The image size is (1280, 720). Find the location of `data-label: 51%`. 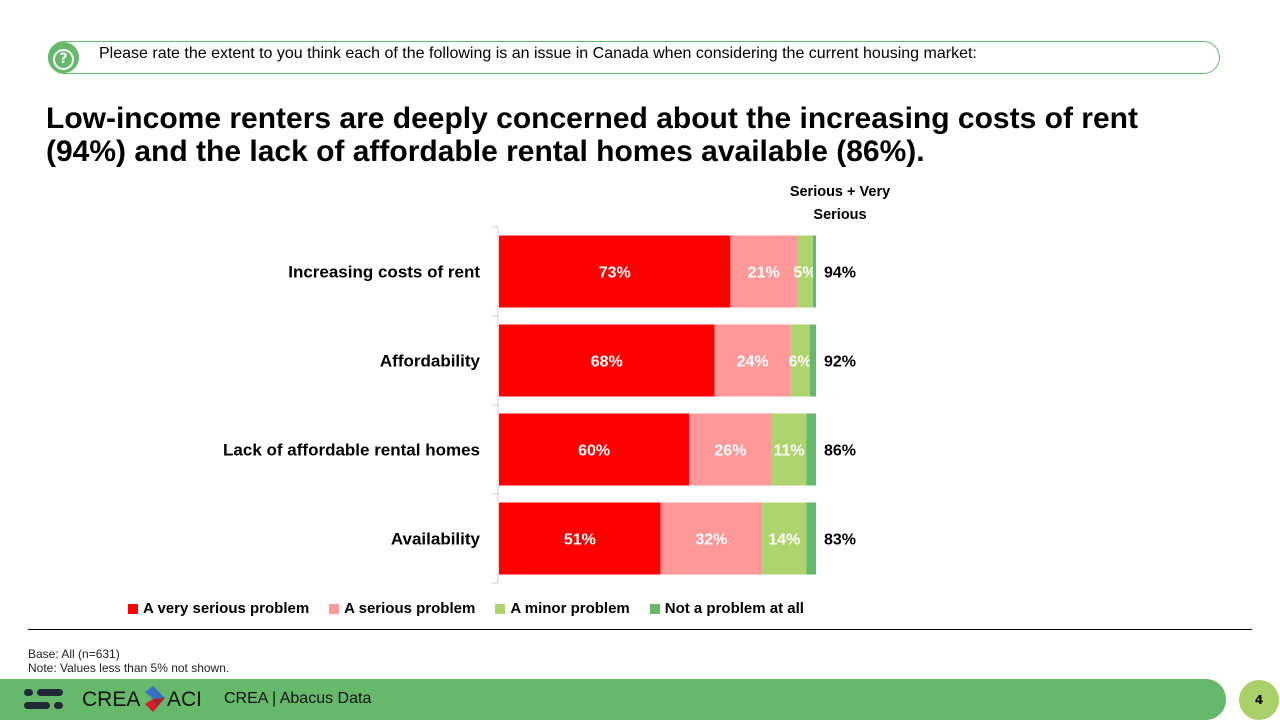

data-label: 51% is located at coordinates (580, 540).